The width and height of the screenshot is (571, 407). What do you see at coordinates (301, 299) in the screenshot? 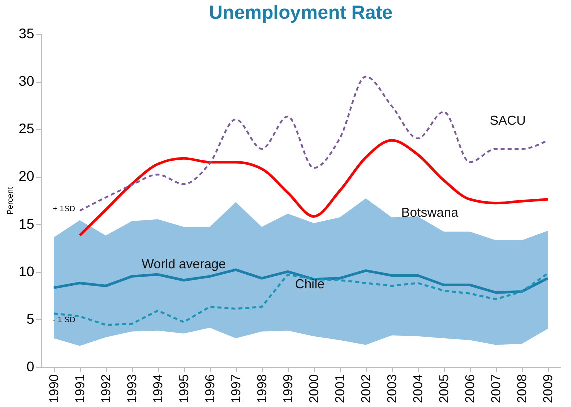
I see `line-series` at bounding box center [301, 299].